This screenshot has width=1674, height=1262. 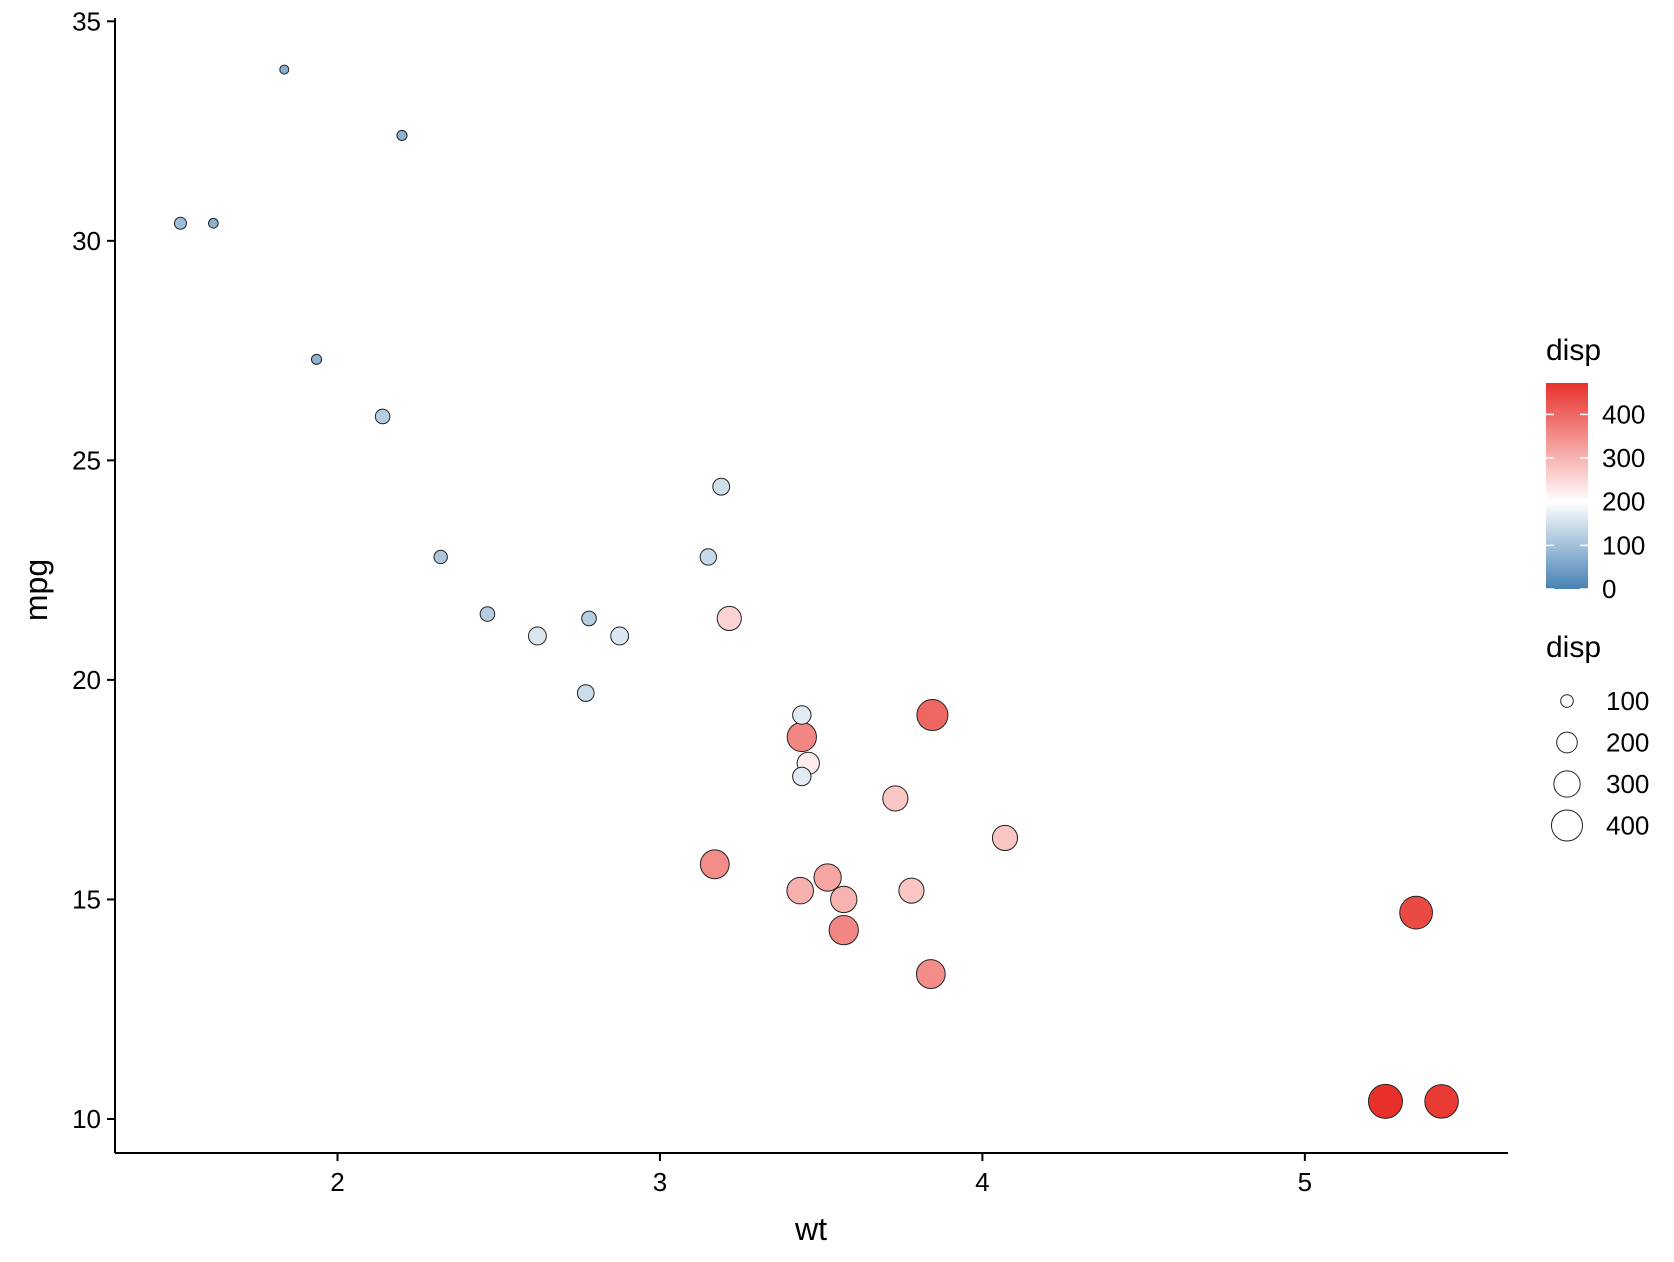 I want to click on color-legend-label: 0, so click(x=1609, y=589).